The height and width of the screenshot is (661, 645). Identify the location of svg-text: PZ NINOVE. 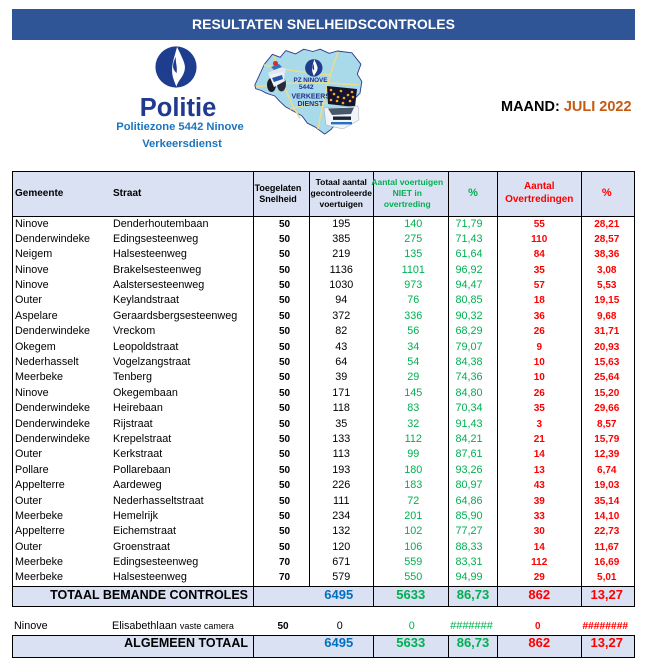
(311, 80).